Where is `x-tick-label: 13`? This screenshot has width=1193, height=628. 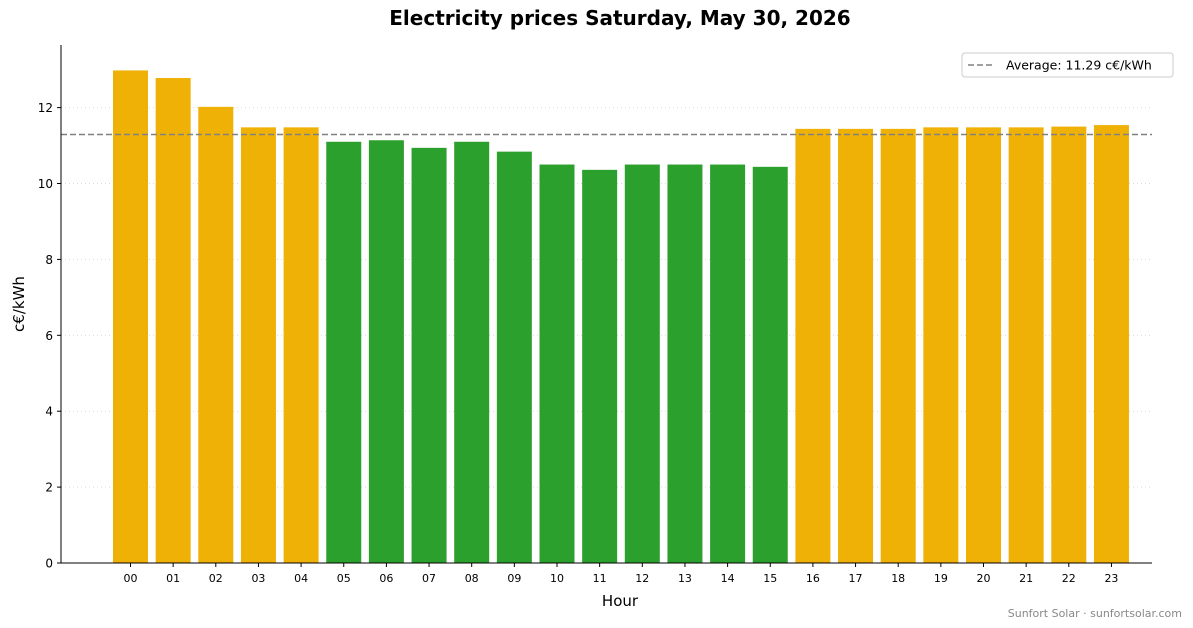 x-tick-label: 13 is located at coordinates (685, 578).